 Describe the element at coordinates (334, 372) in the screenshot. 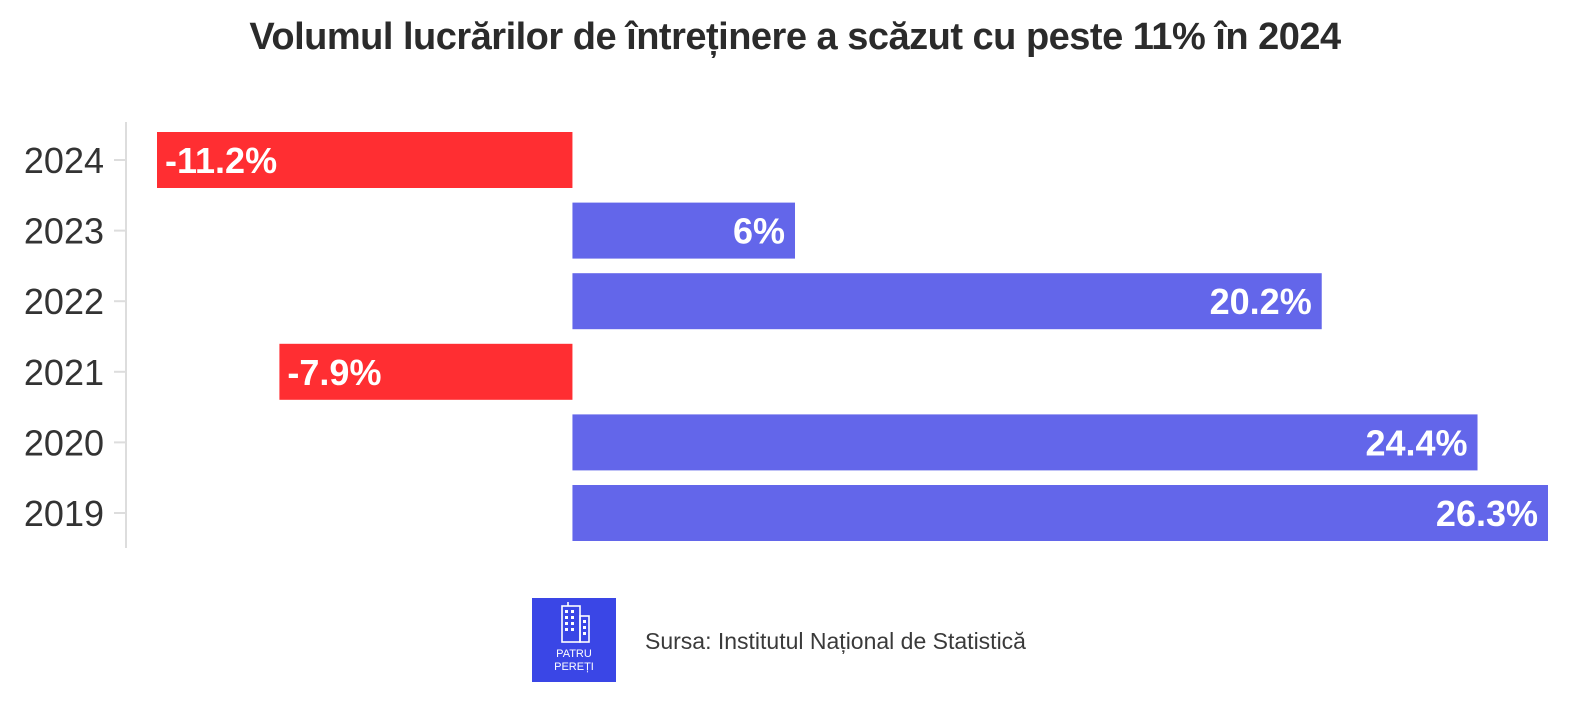

I see `data-label: -7.9%` at that location.